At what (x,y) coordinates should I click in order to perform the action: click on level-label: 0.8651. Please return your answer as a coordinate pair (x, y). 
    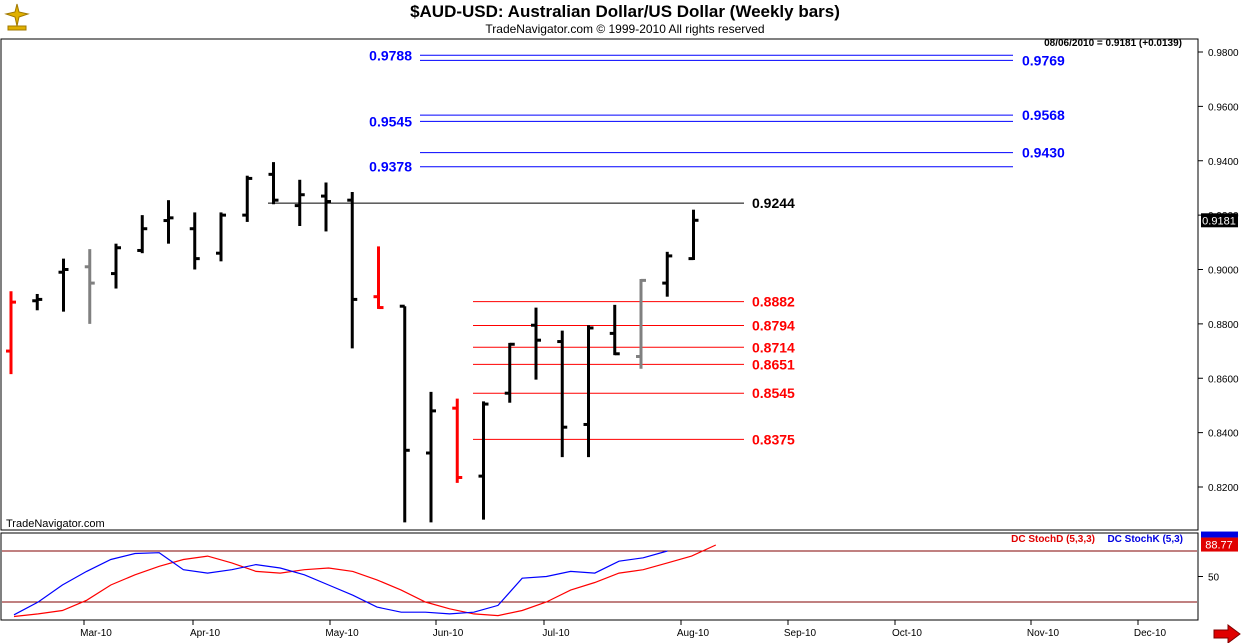
    Looking at the image, I should click on (773, 364).